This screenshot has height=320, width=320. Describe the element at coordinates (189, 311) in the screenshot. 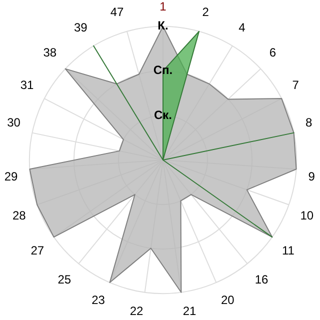

I see `spoke-label: 21` at that location.